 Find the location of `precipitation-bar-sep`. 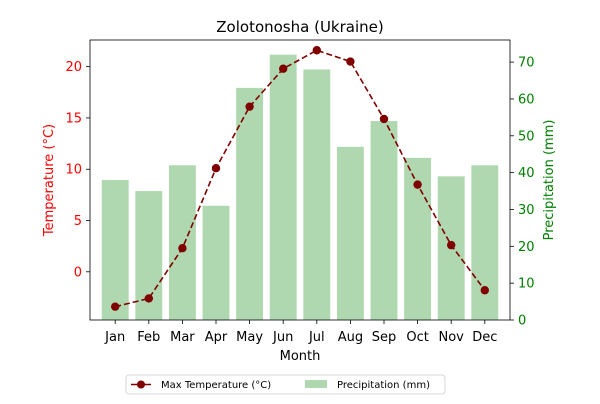

precipitation-bar-sep is located at coordinates (384, 220).